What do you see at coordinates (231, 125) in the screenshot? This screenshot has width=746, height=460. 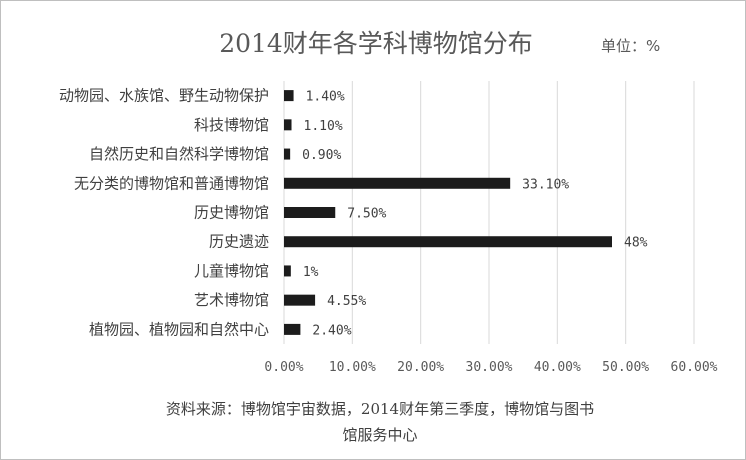 I see `category-label: 科技博物馆` at bounding box center [231, 125].